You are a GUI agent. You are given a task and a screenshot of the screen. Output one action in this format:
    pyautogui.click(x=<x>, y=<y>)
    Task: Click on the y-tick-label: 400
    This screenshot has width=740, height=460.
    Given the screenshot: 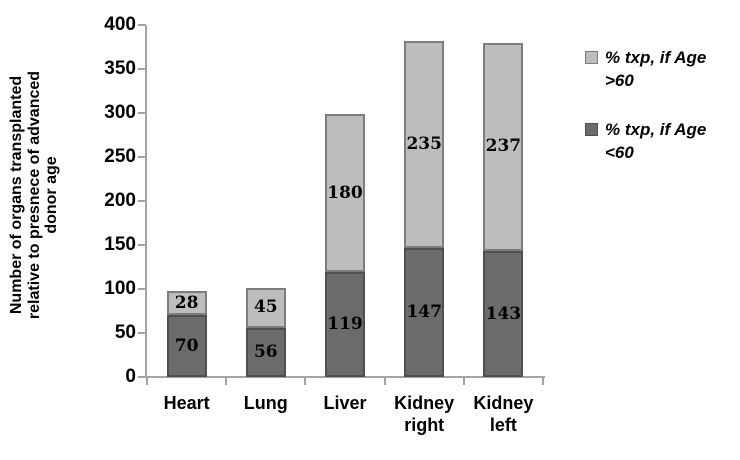 What is the action you would take?
    pyautogui.click(x=120, y=24)
    